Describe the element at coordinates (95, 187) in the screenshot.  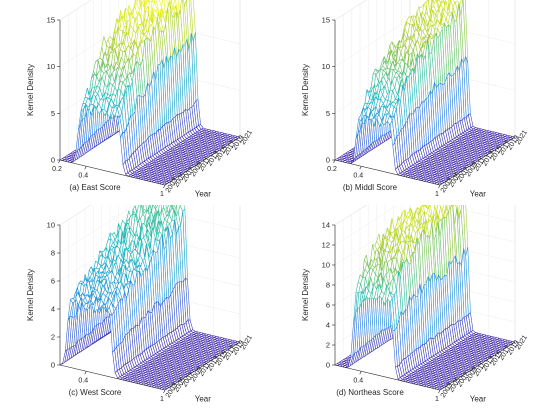
I see `panel-caption: (a) East Score` at that location.